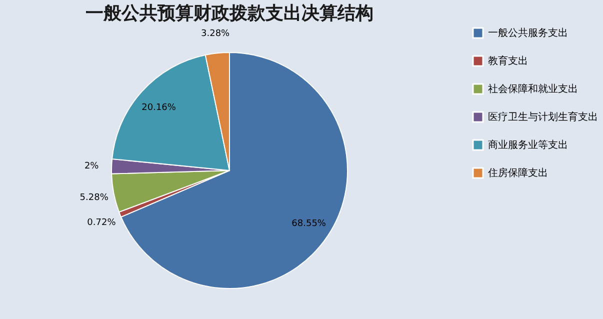  I want to click on legend-label: 社会保障和就业支出, so click(533, 89).